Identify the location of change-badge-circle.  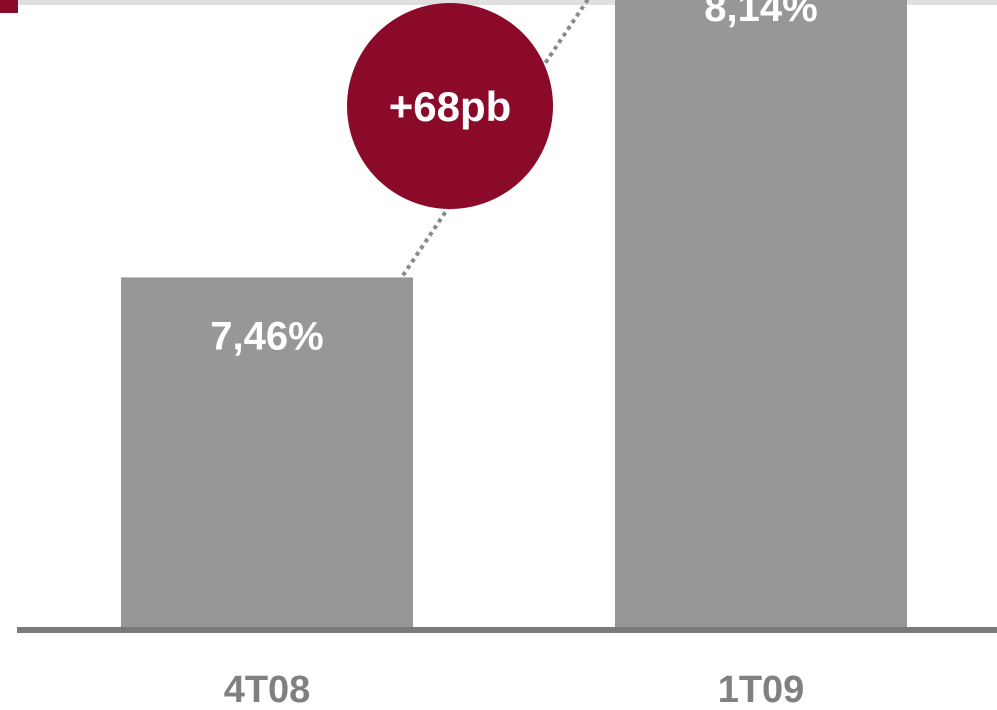
(450, 106).